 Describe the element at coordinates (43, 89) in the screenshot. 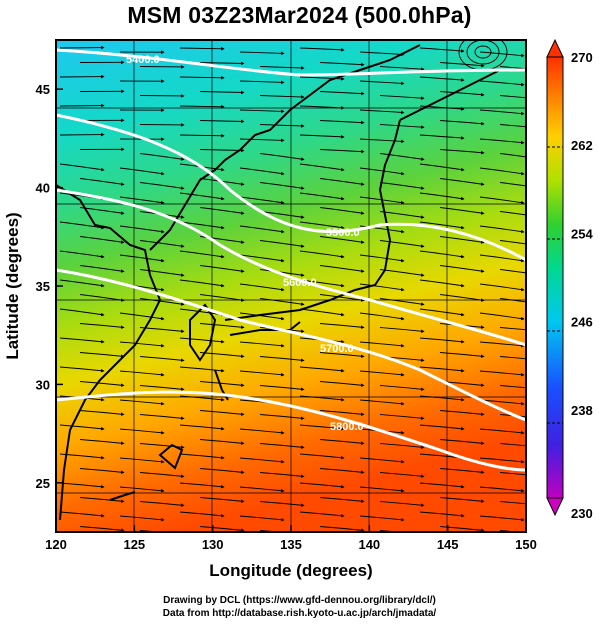

I see `y-tick-label: 45` at that location.